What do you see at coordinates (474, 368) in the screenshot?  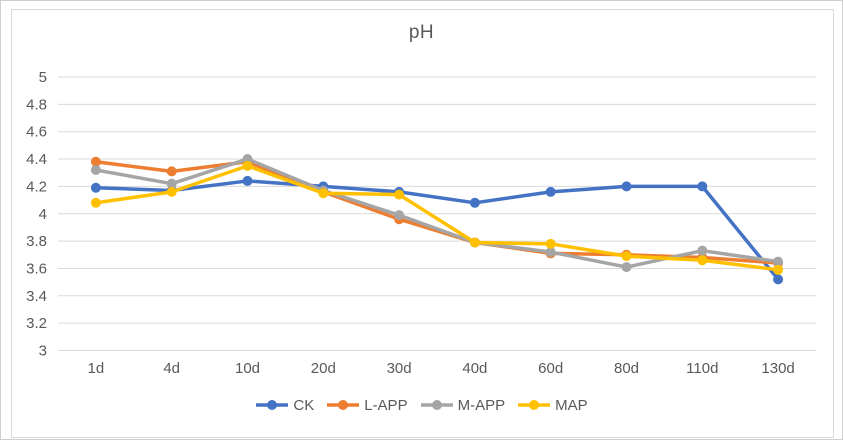 I see `x-tick-label: 40d` at bounding box center [474, 368].